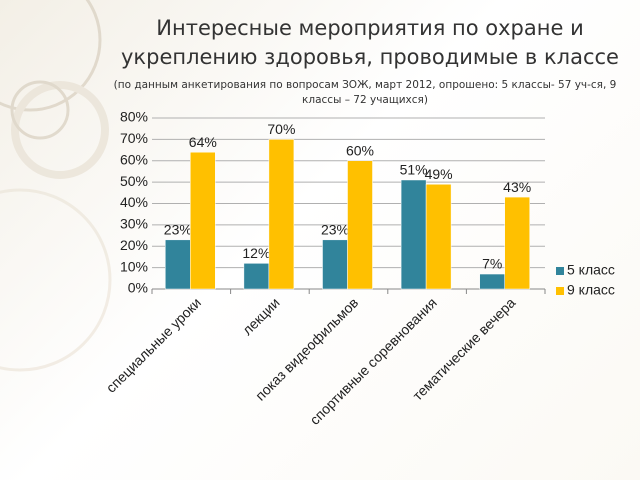  Describe the element at coordinates (261, 316) in the screenshot. I see `x-tick-label: лекции` at that location.